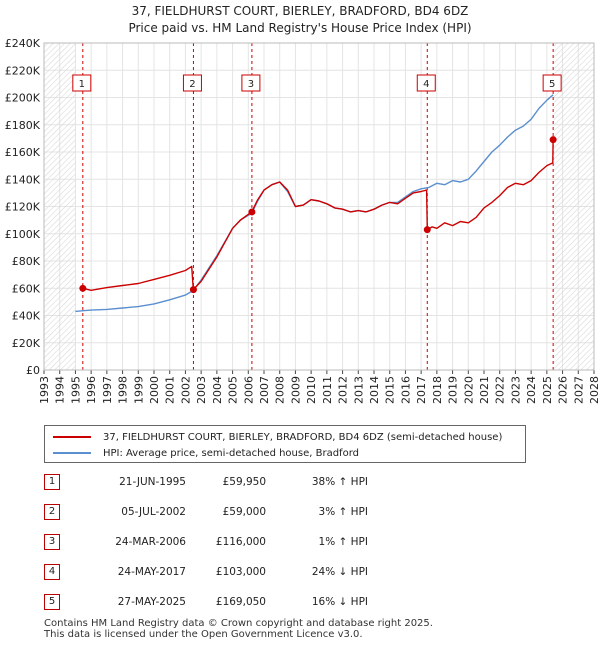  I want to click on x-tick-label: 2028, so click(594, 390).